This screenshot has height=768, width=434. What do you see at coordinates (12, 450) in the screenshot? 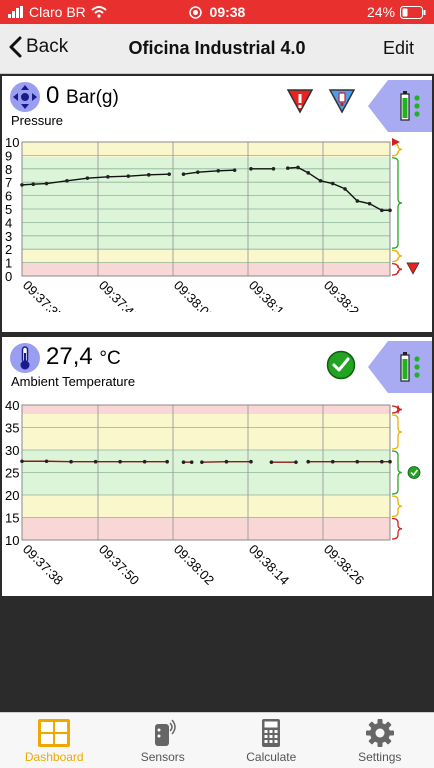
I see `y-tick-label: 30` at bounding box center [12, 450].